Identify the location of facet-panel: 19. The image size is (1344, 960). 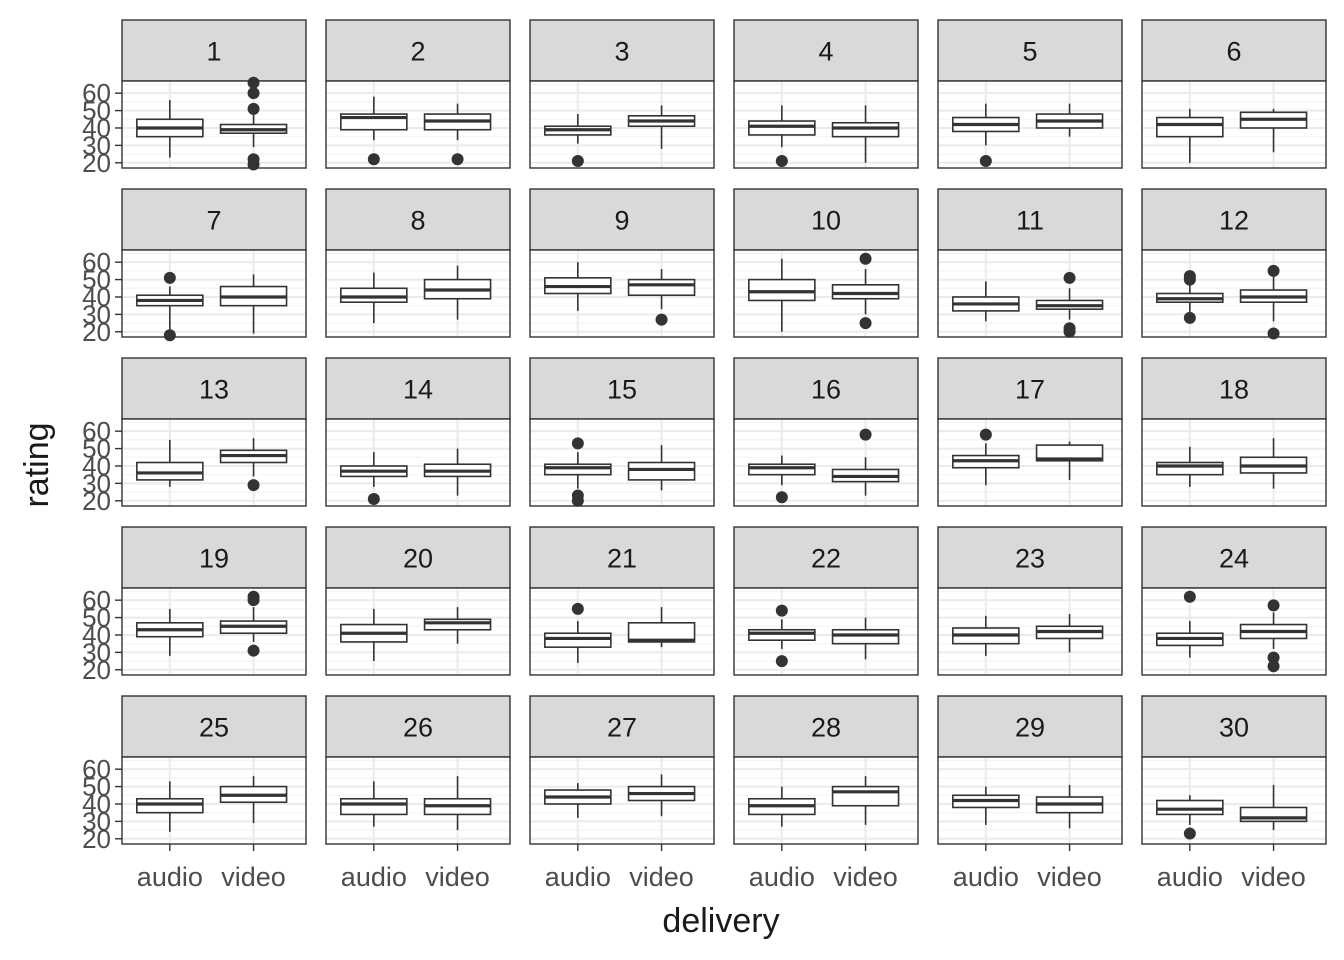
(214, 601).